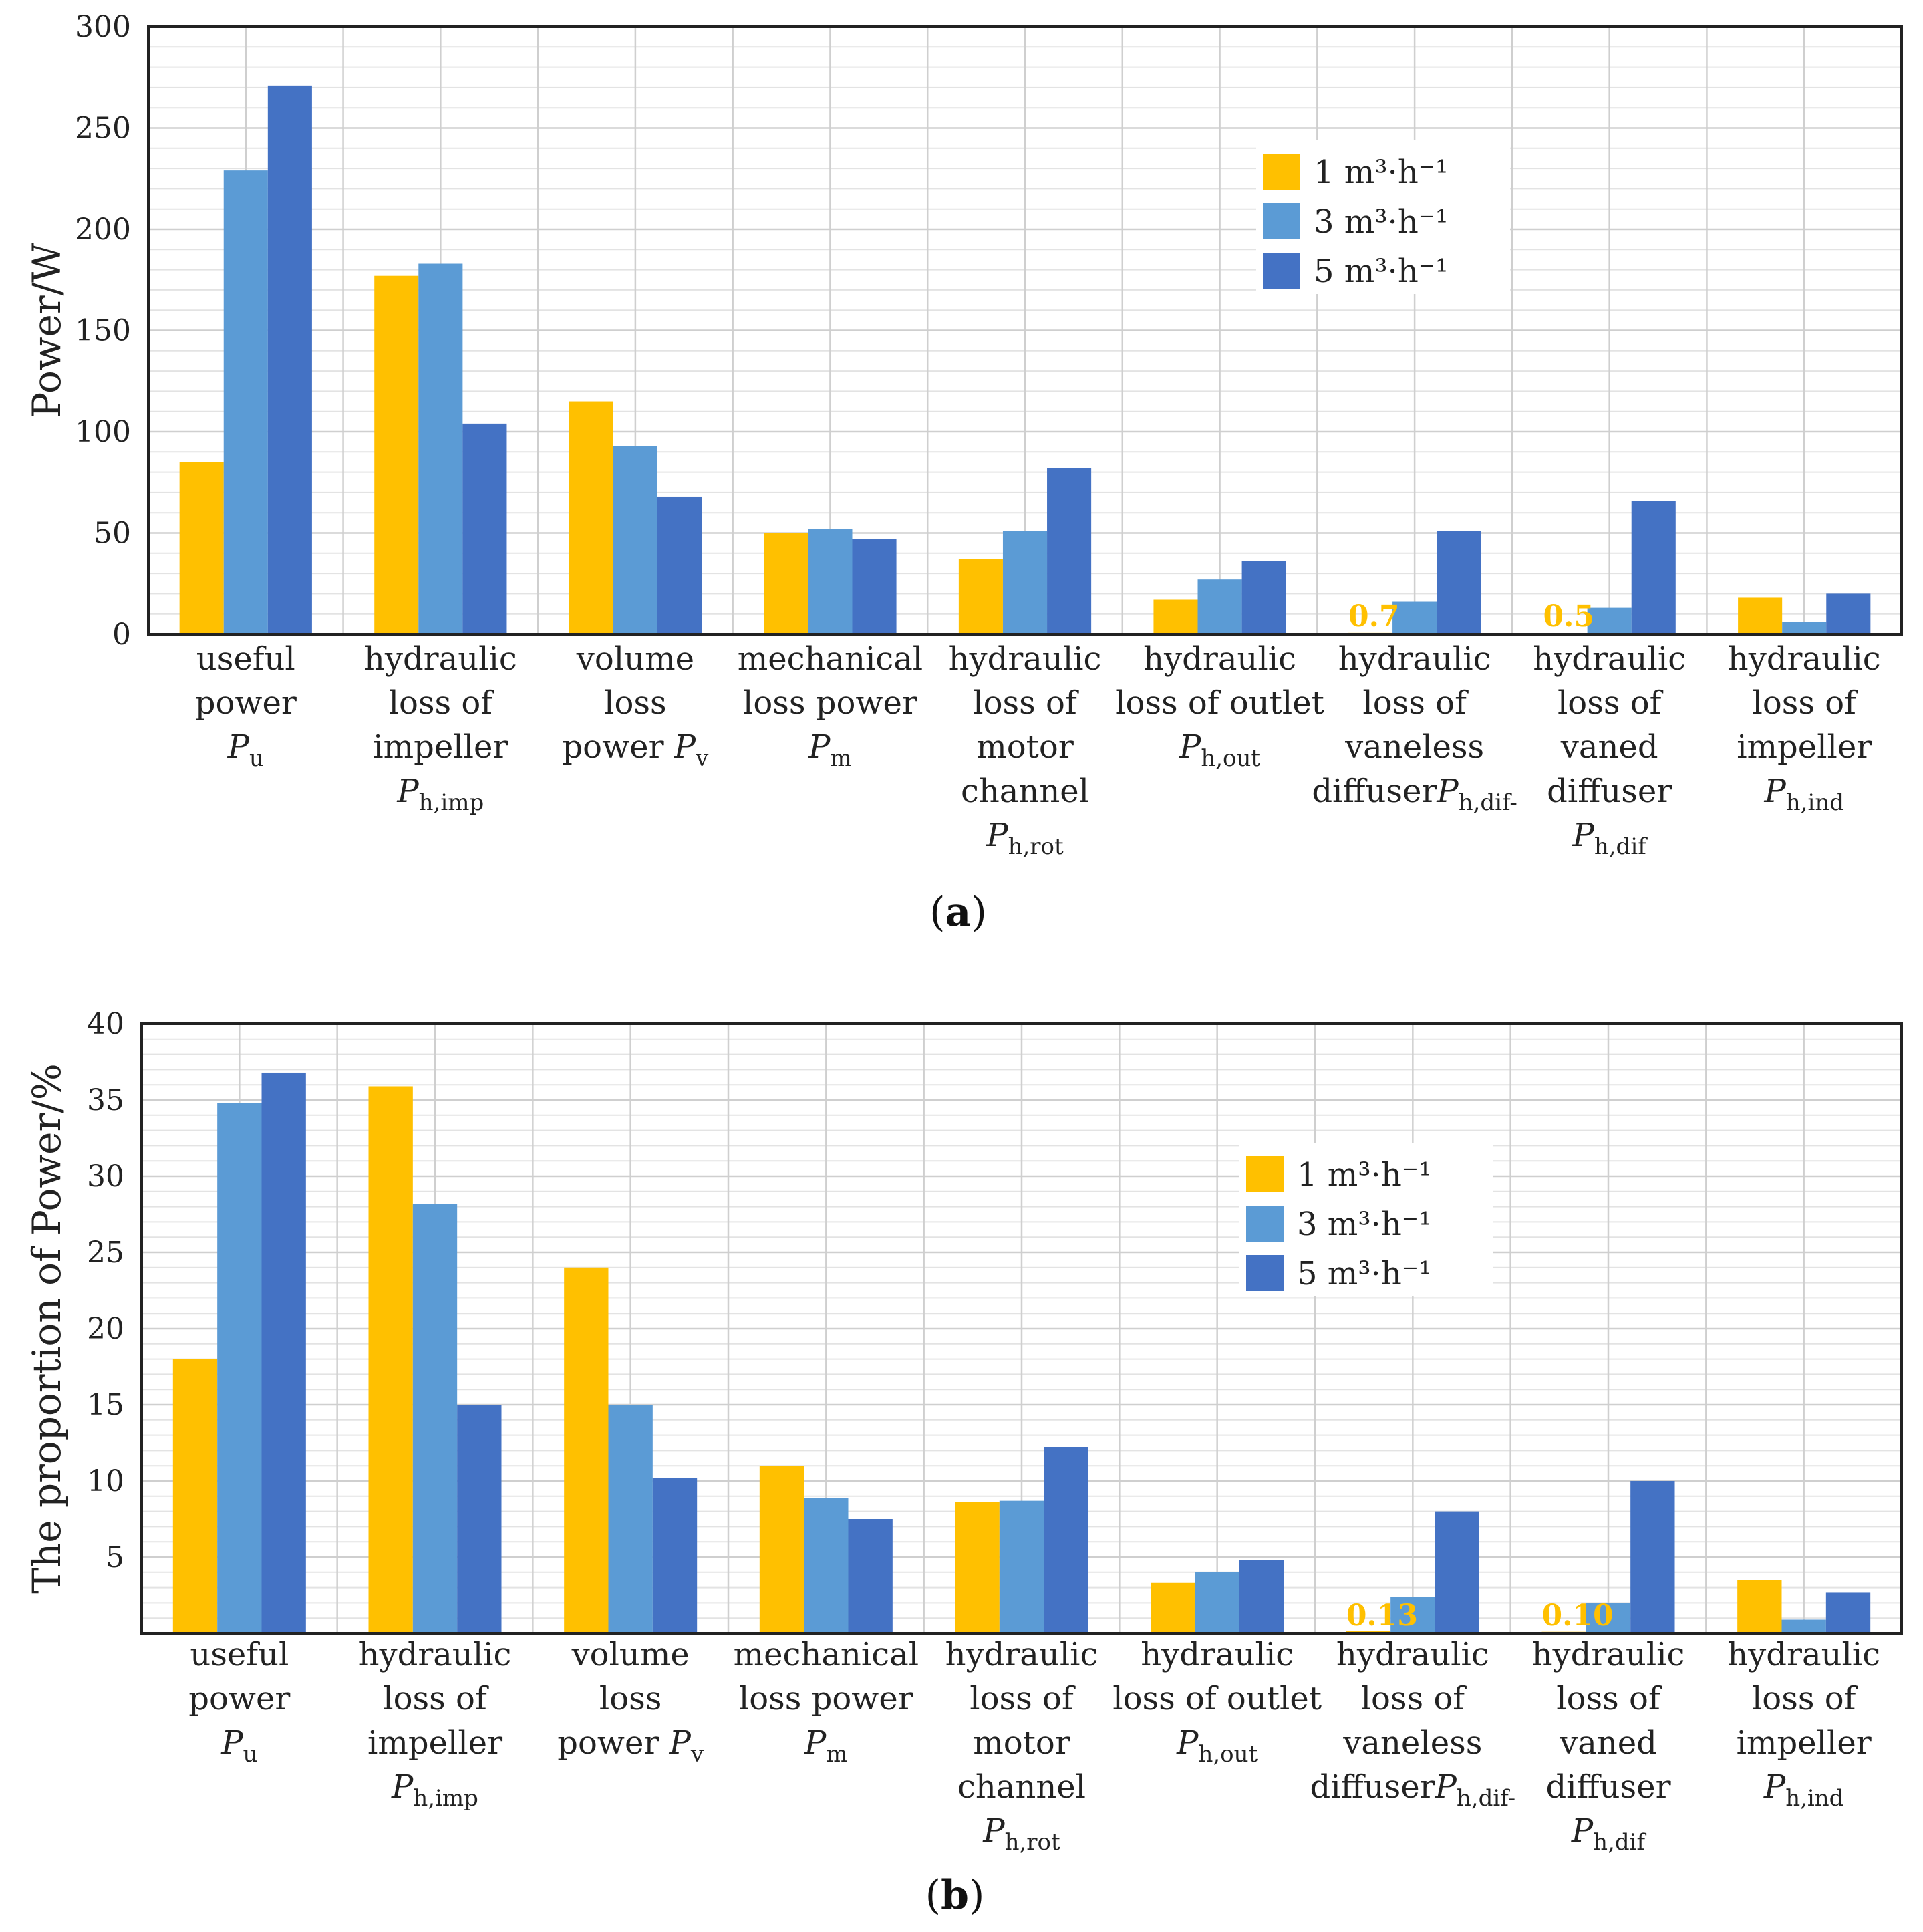 The height and width of the screenshot is (1932, 1923). I want to click on legend-entry-0: 1 m³·h⁻¹, so click(1364, 1175).